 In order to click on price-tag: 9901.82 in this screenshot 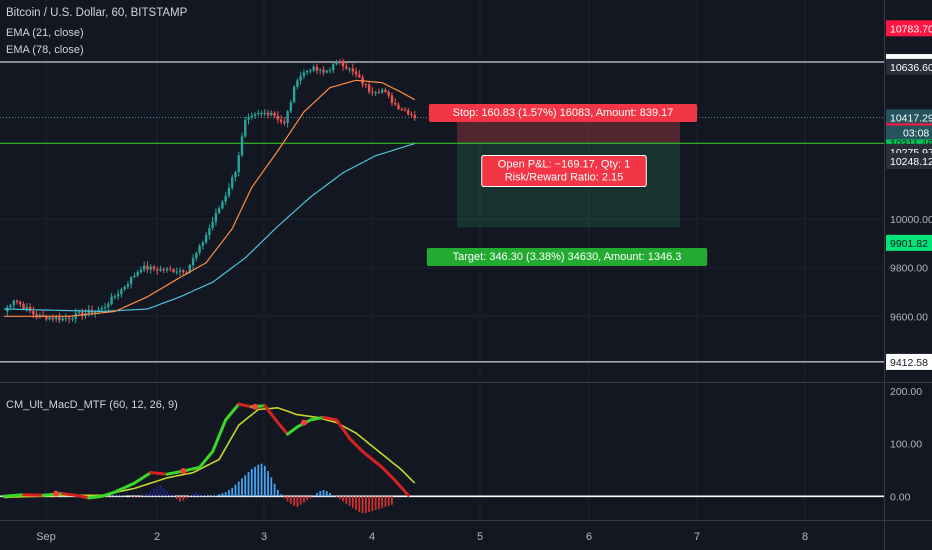, I will do `click(909, 242)`.